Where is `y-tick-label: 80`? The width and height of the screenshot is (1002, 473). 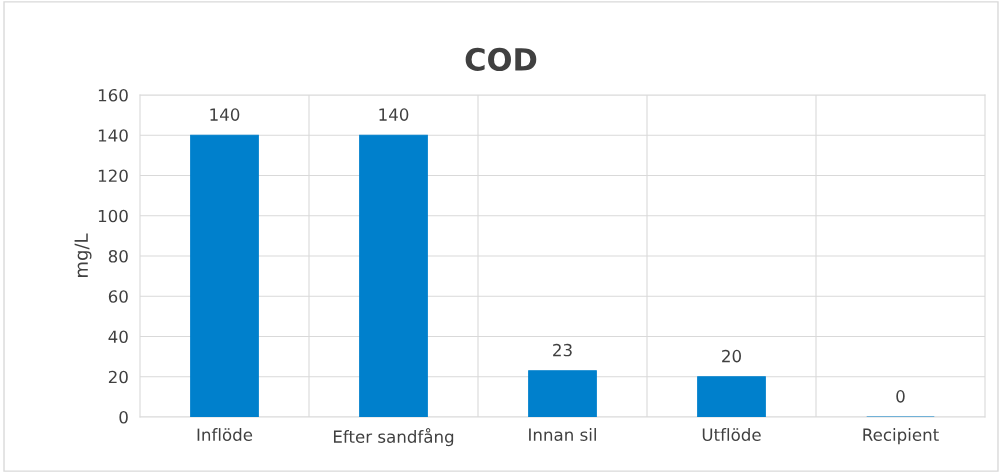 y-tick-label: 80 is located at coordinates (118, 256).